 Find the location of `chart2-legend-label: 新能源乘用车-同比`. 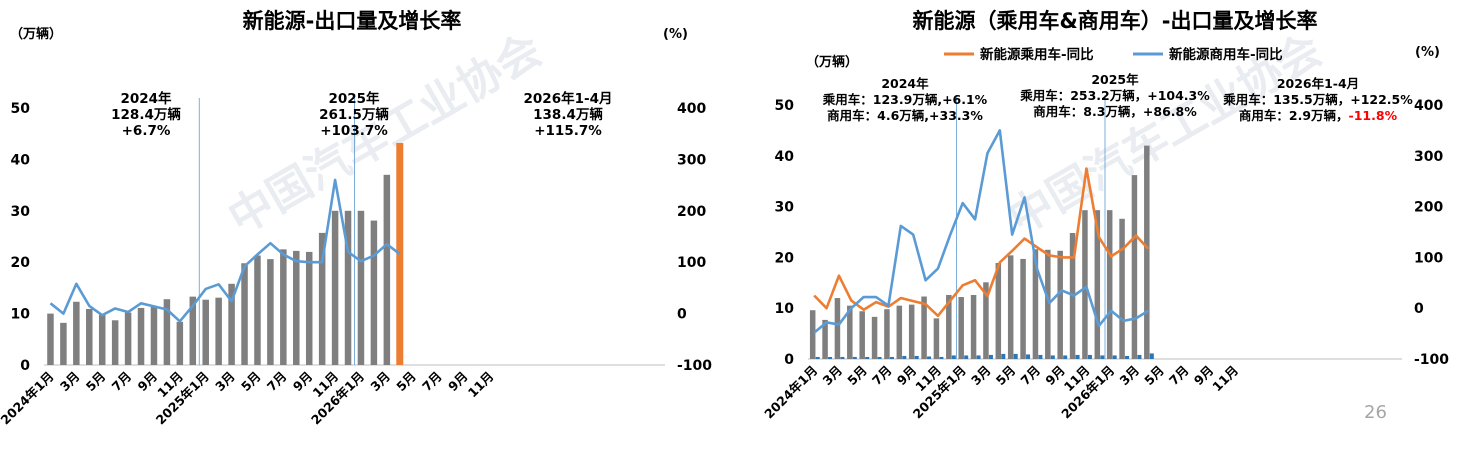

chart2-legend-label: 新能源乘用车-同比 is located at coordinates (1037, 54).